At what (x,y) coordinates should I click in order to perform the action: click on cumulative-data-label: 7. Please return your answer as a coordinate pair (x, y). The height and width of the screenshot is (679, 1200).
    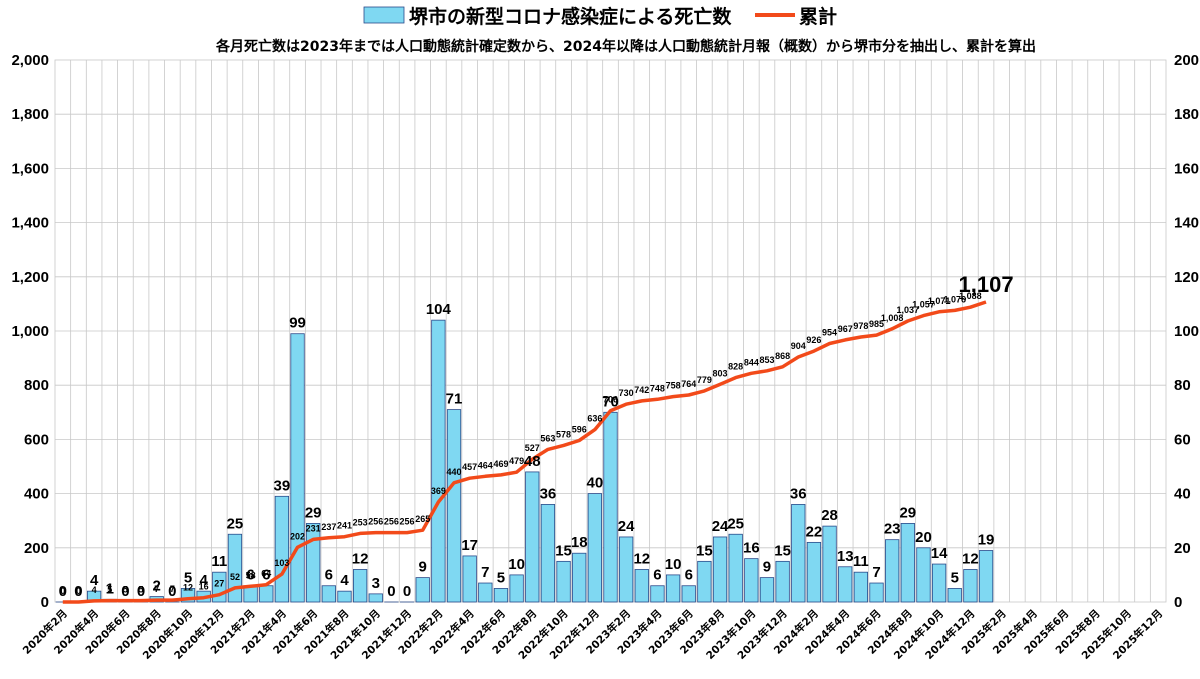
    Looking at the image, I should click on (156, 589).